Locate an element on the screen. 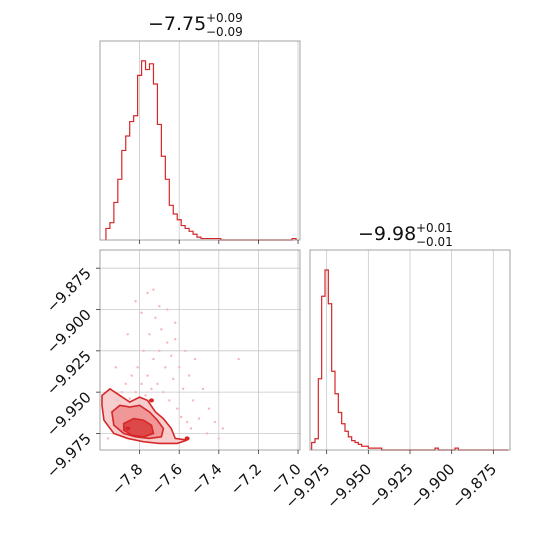  x-tick-label: −7.6 is located at coordinates (167, 479).